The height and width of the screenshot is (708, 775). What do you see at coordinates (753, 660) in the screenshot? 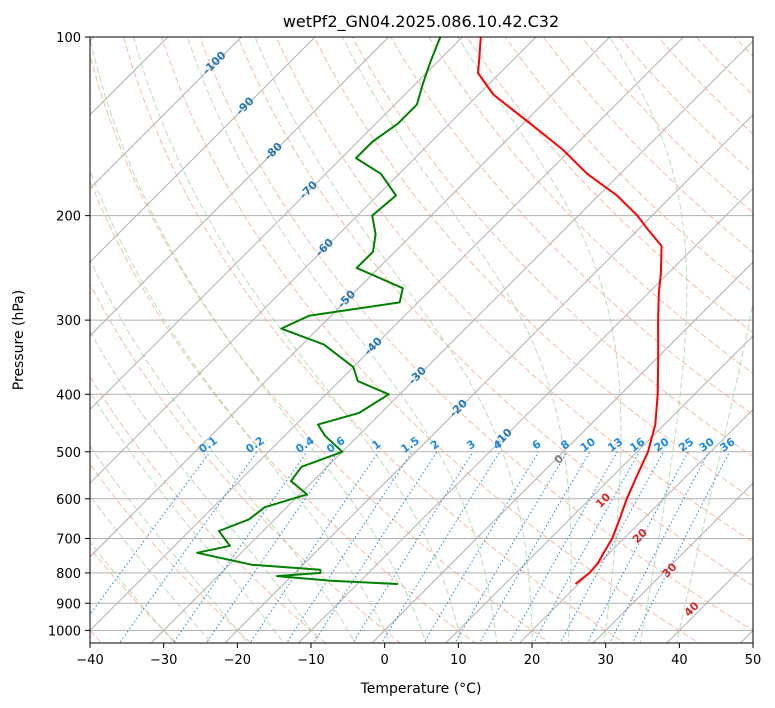
I see `x-tick-label: 50` at bounding box center [753, 660].